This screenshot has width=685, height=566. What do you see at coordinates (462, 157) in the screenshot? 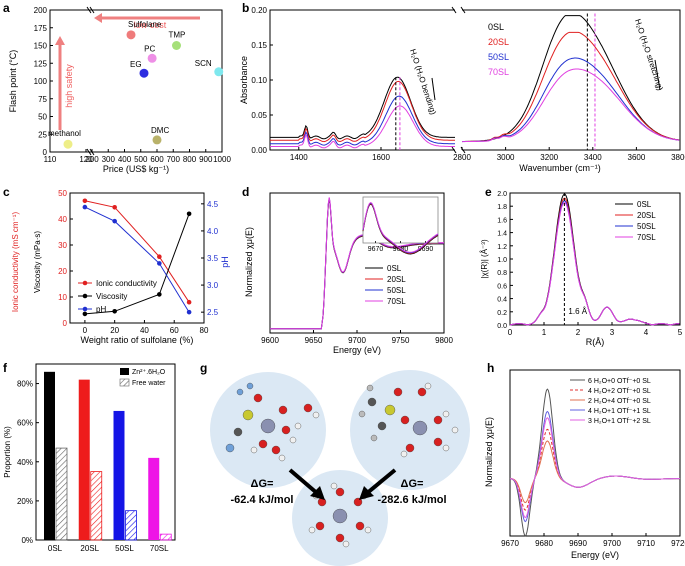
I see `x-tick-label: 2800` at bounding box center [462, 157].